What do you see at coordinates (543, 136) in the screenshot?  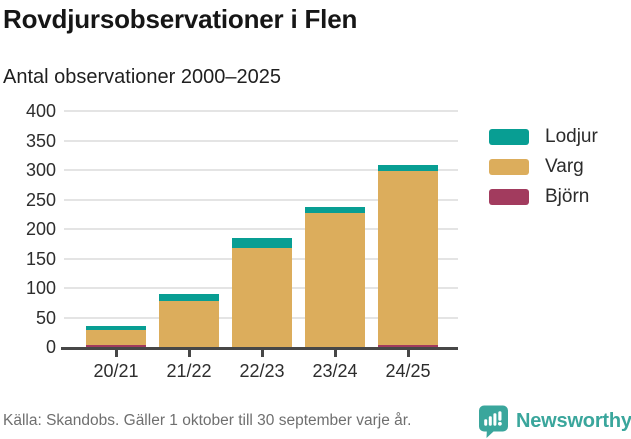 I see `legend-item-lodjur: Lodjur` at bounding box center [543, 136].